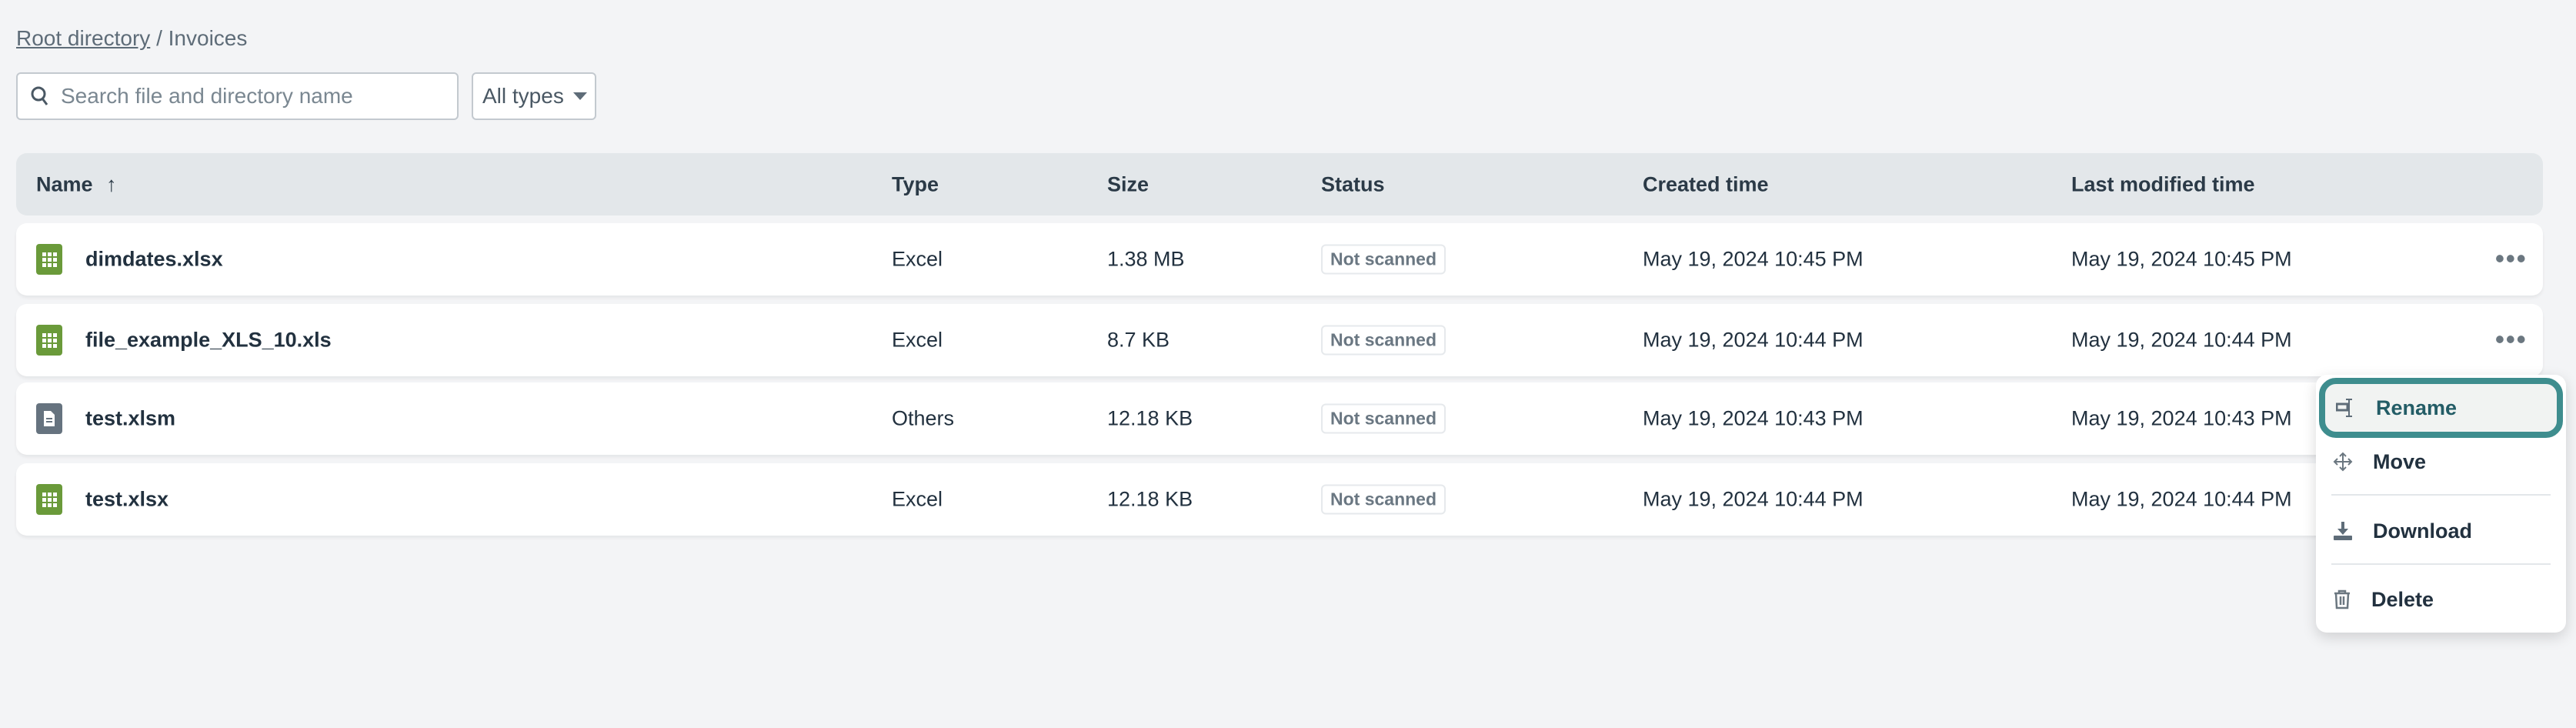 The height and width of the screenshot is (728, 2576). What do you see at coordinates (2402, 599) in the screenshot?
I see `menu-item-label: Delete` at bounding box center [2402, 599].